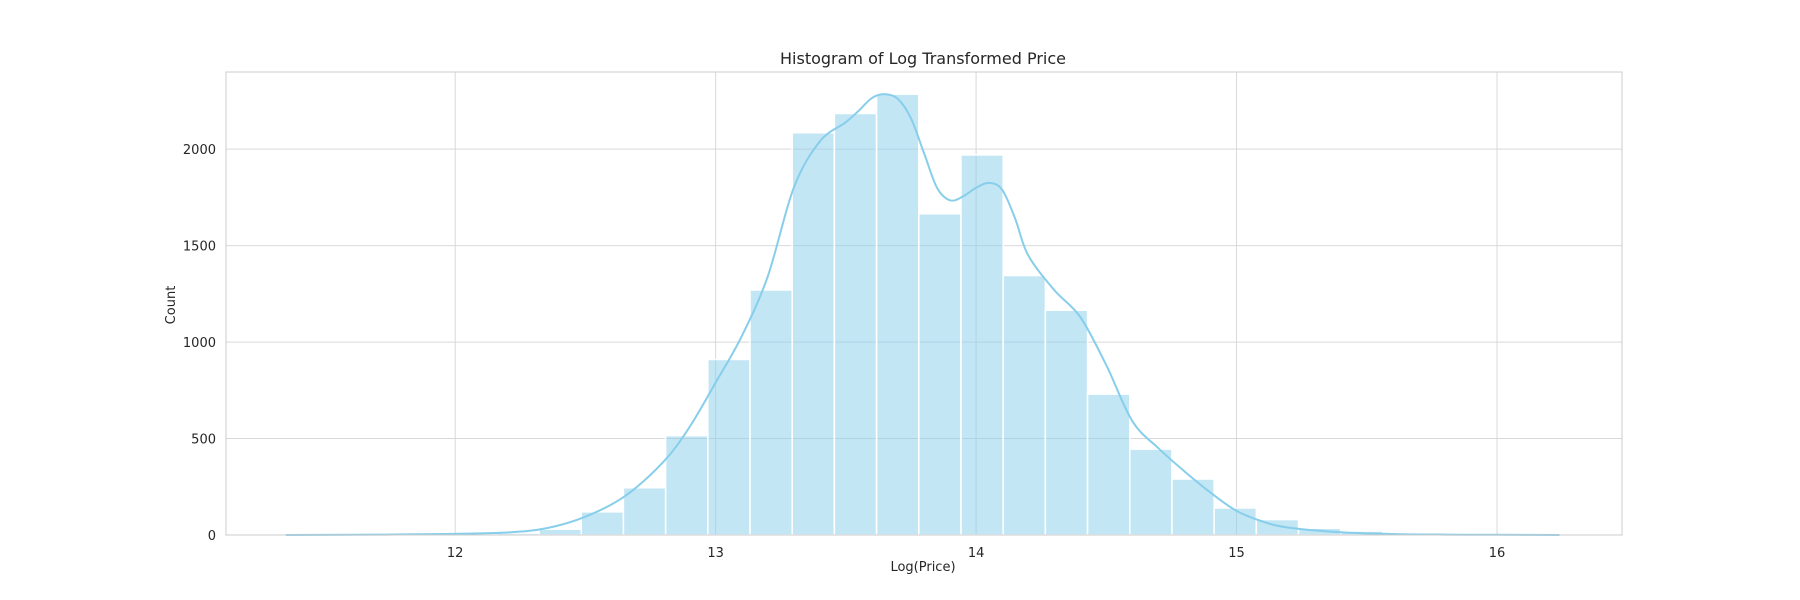 This screenshot has height=600, width=1800. Describe the element at coordinates (199, 343) in the screenshot. I see `y-tick-label: 1000` at that location.